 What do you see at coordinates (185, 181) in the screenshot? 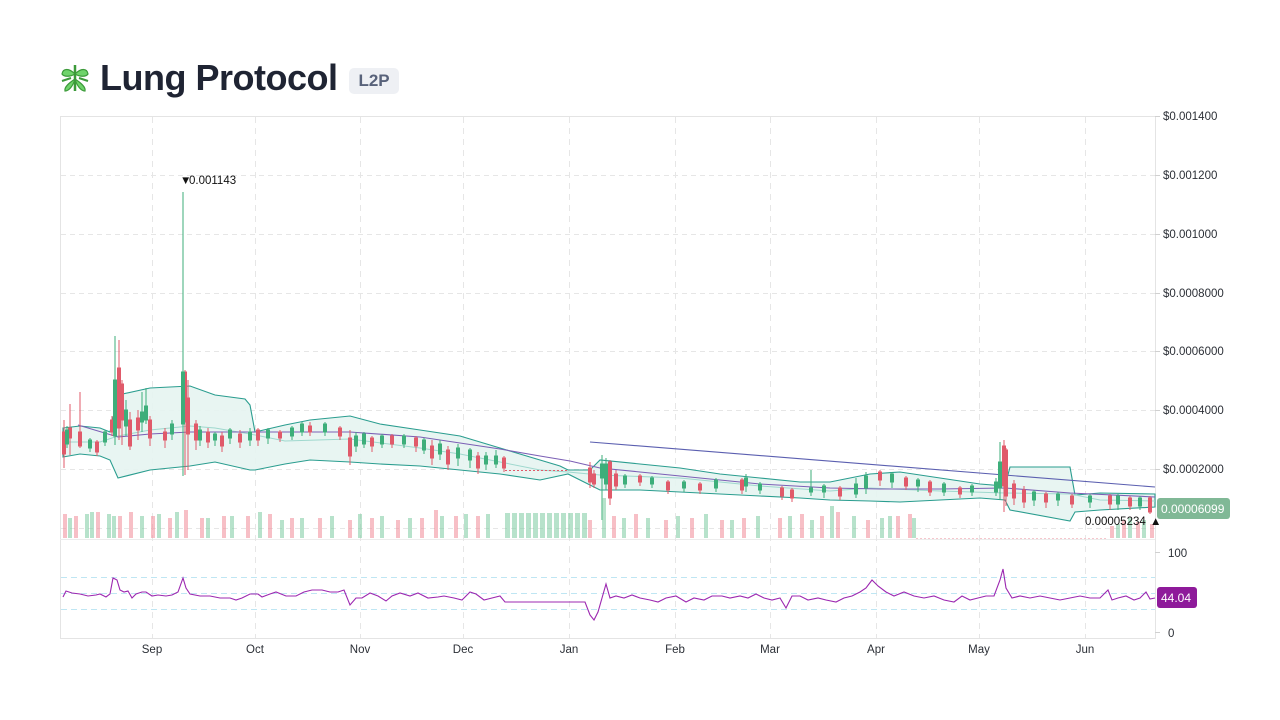
I see `down-arrow-icon: ▼` at bounding box center [185, 181].